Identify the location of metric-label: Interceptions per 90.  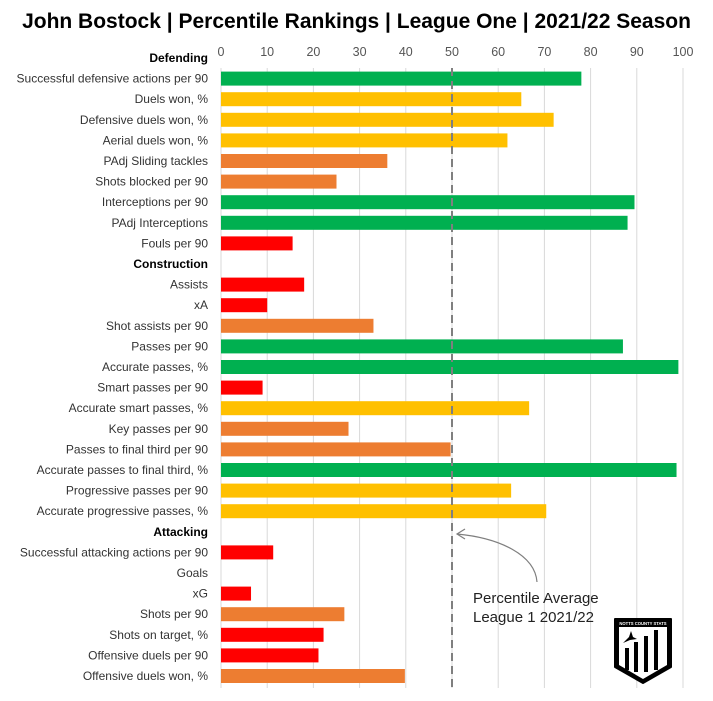
(155, 202).